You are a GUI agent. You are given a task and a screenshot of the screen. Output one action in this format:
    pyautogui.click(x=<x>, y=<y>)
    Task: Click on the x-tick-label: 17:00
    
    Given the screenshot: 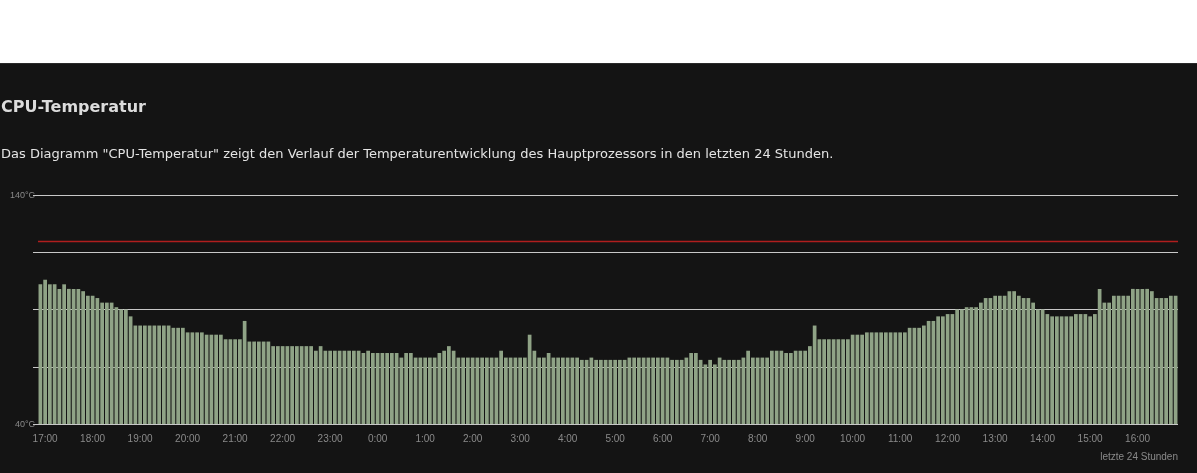 What is the action you would take?
    pyautogui.click(x=45, y=438)
    